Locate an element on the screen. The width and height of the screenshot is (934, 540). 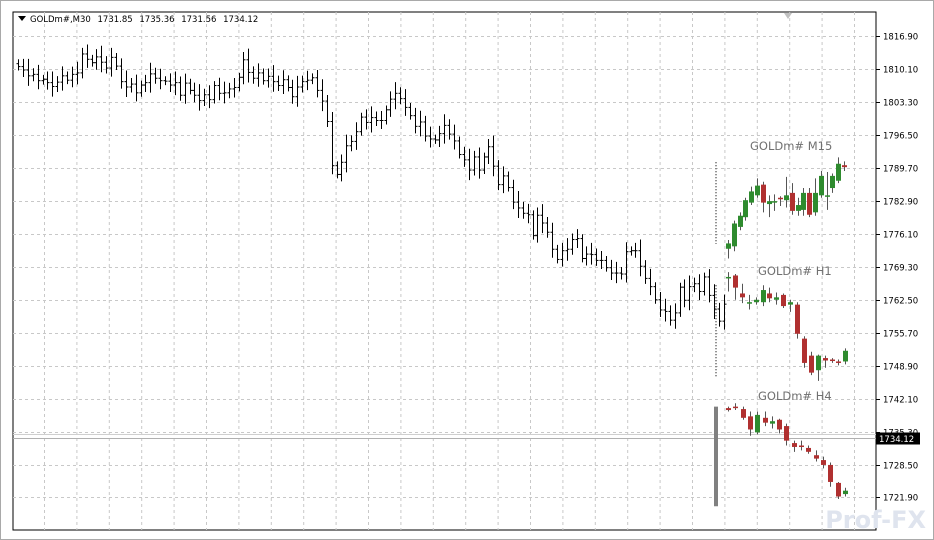
price-tick-label: 1782.90 is located at coordinates (900, 203).